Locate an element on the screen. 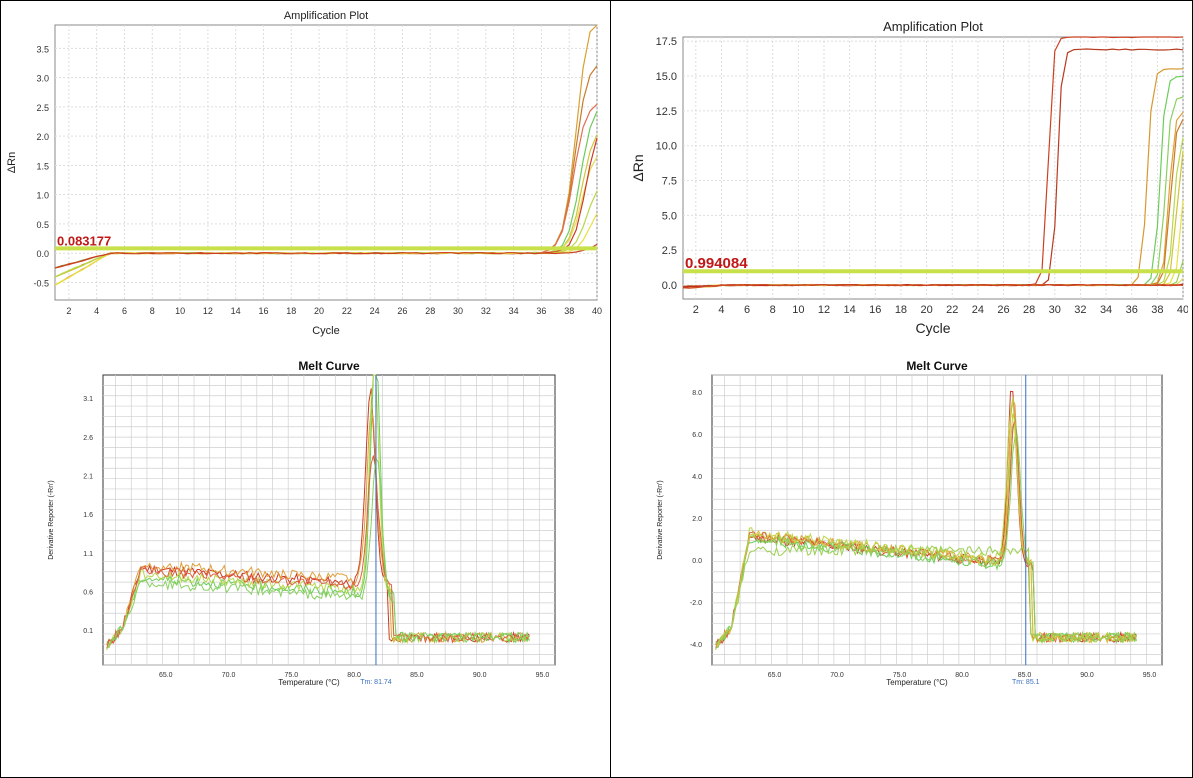  y-tick-label: 1.0 is located at coordinates (42, 196).